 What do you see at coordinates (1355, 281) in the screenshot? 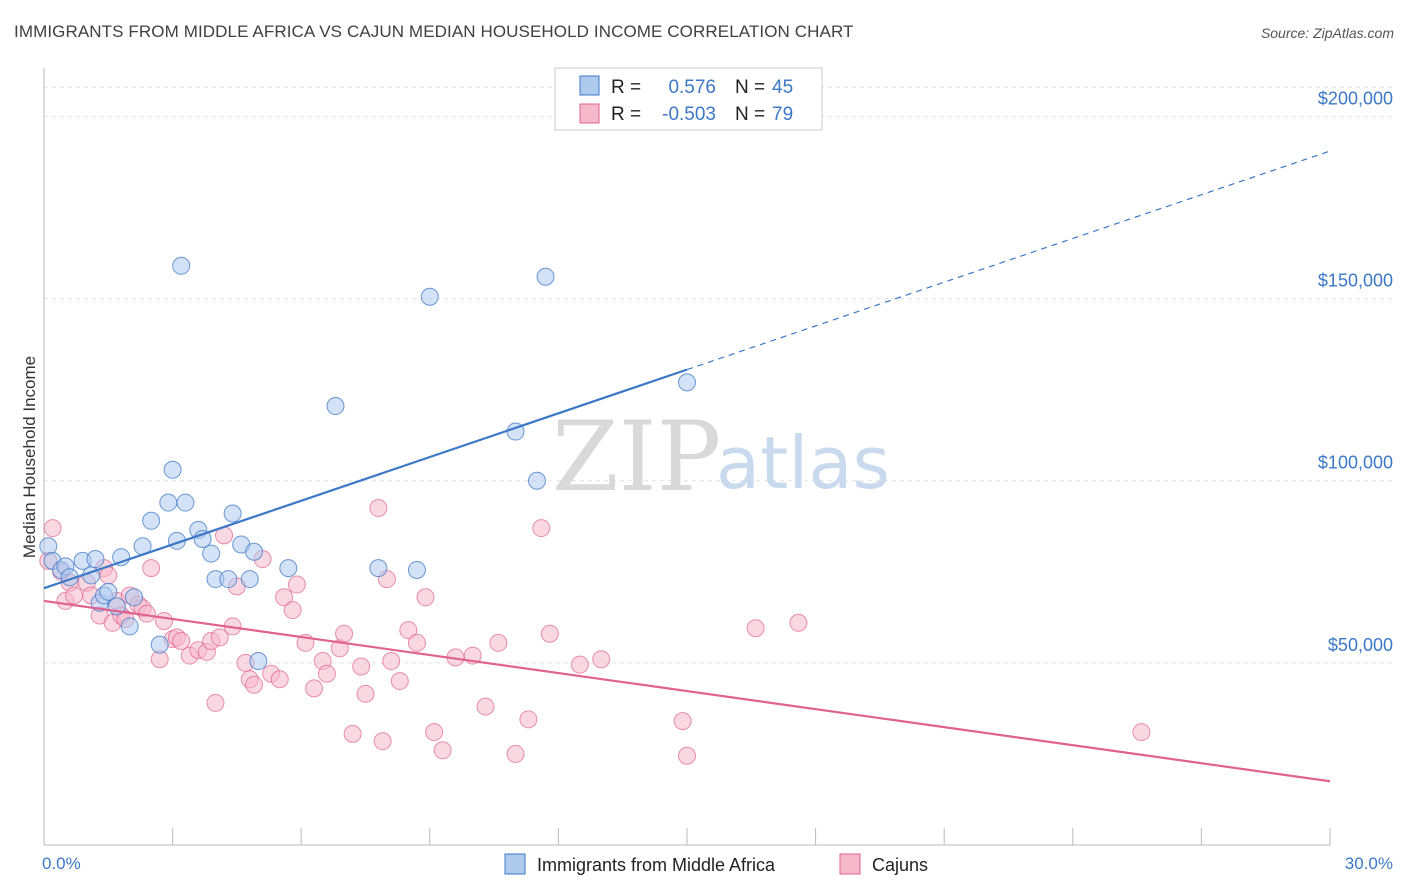
I see `y-tick-label-2: $150,000` at bounding box center [1355, 281].